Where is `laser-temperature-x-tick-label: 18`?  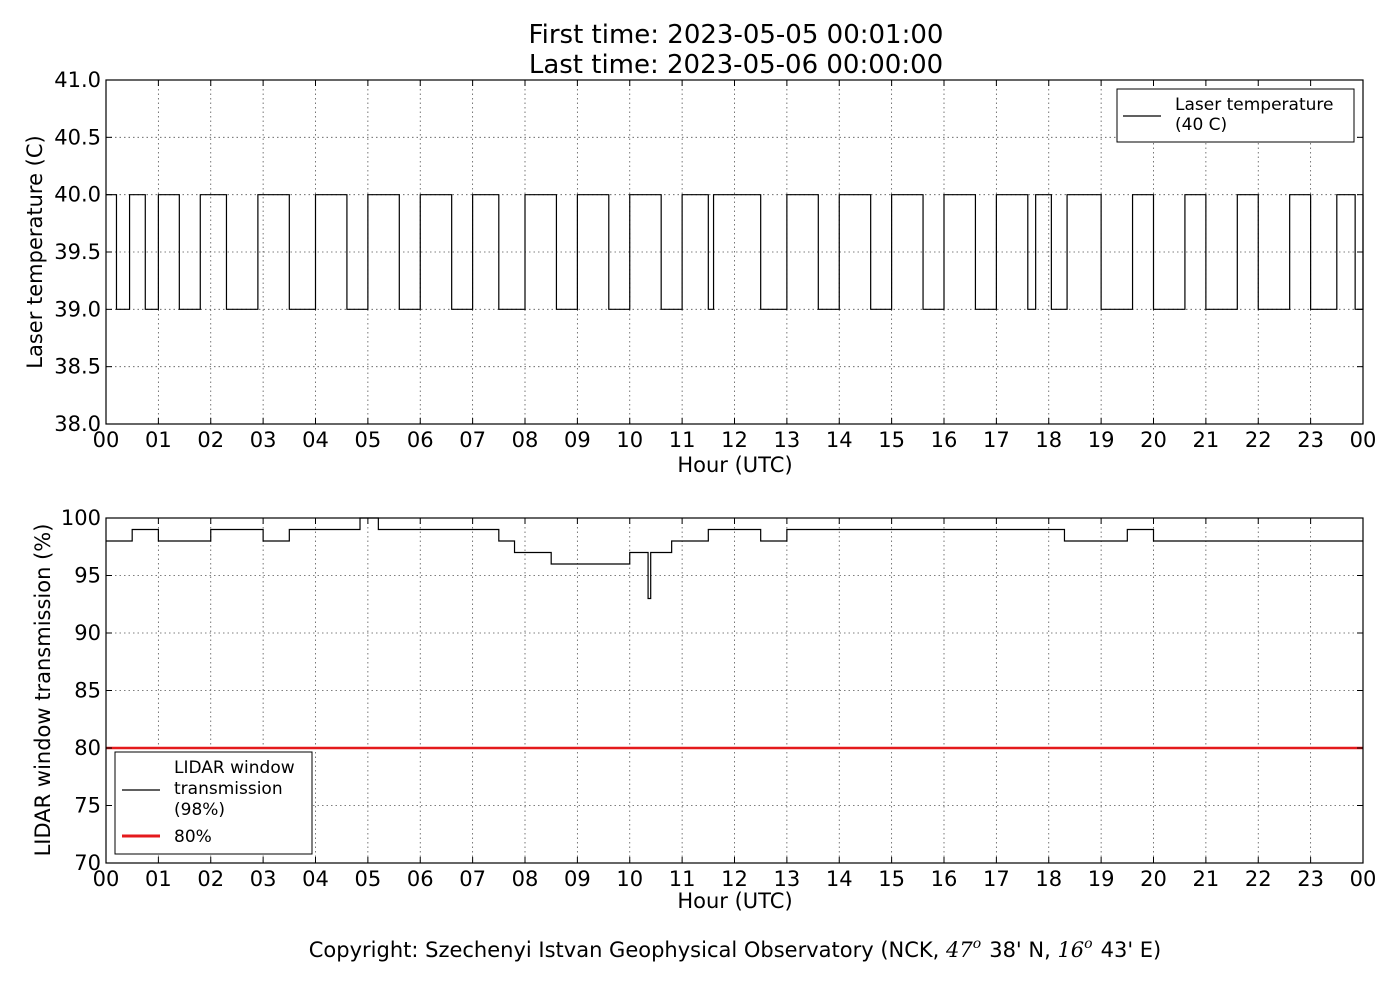 laser-temperature-x-tick-label: 18 is located at coordinates (1048, 440).